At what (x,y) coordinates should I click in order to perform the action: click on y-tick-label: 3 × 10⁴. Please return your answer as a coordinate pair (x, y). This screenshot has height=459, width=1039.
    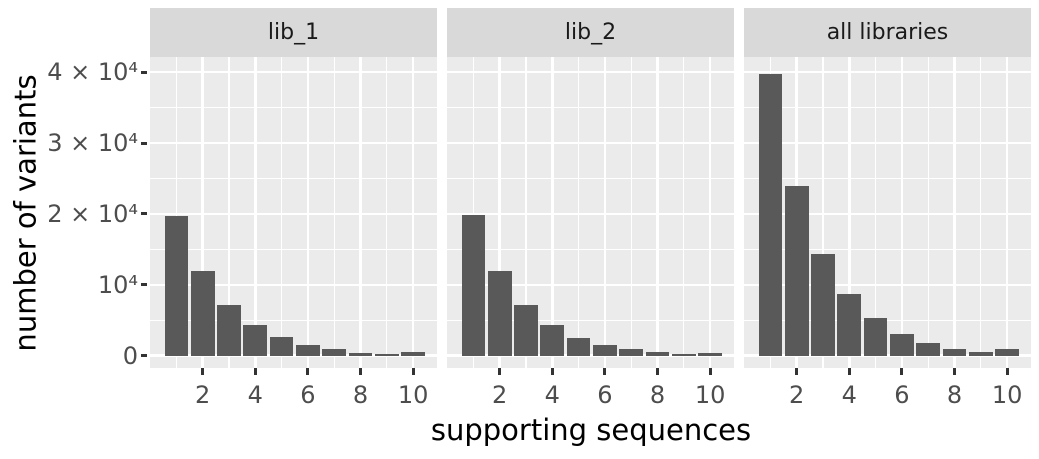
    Looking at the image, I should click on (92, 143).